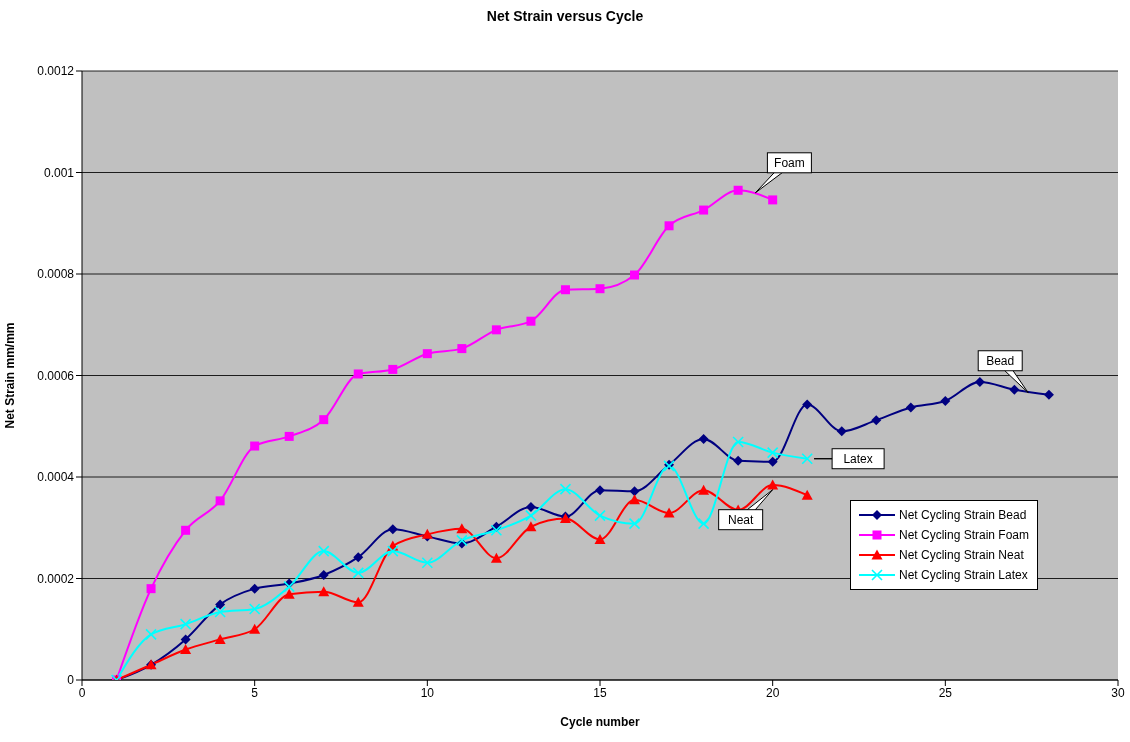  What do you see at coordinates (56, 71) in the screenshot?
I see `y-tick-label: 0.0012` at bounding box center [56, 71].